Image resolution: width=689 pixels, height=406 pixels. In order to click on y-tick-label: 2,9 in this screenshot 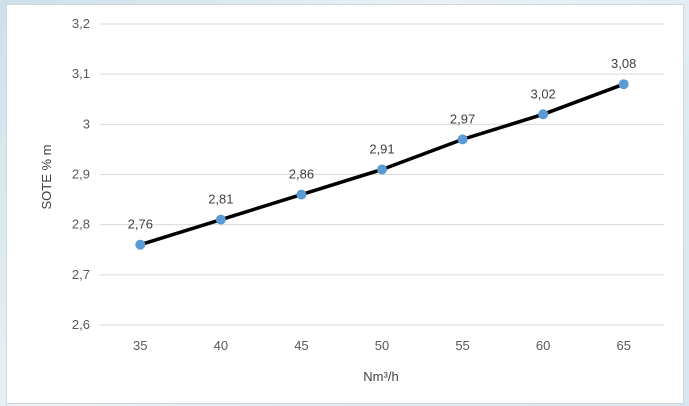, I will do `click(81, 174)`.